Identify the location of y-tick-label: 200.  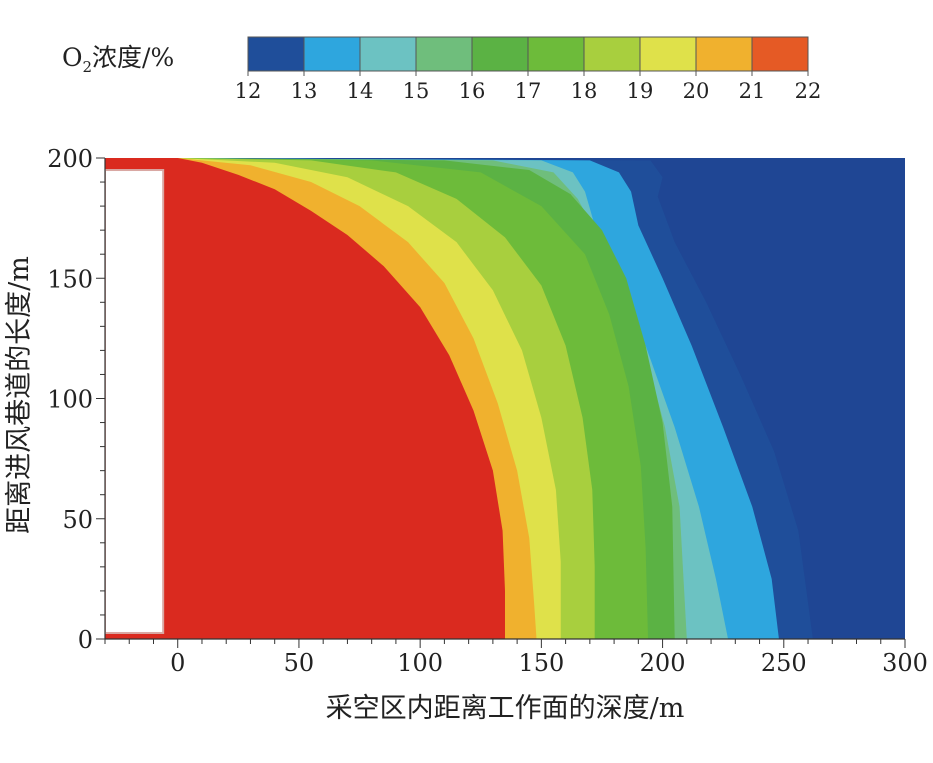
(70, 159).